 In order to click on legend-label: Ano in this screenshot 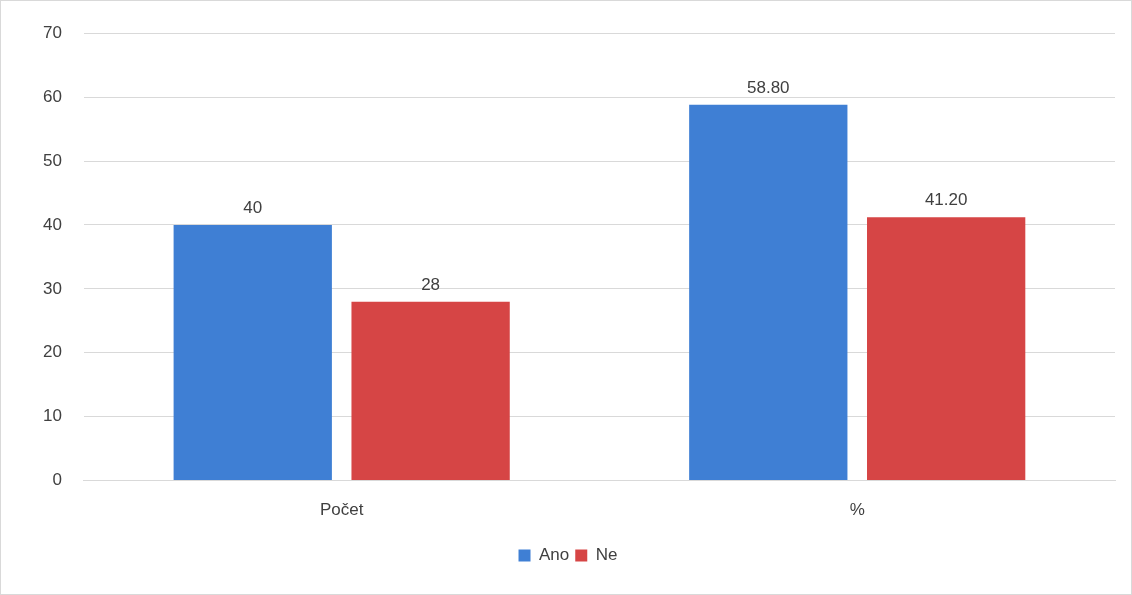, I will do `click(554, 555)`.